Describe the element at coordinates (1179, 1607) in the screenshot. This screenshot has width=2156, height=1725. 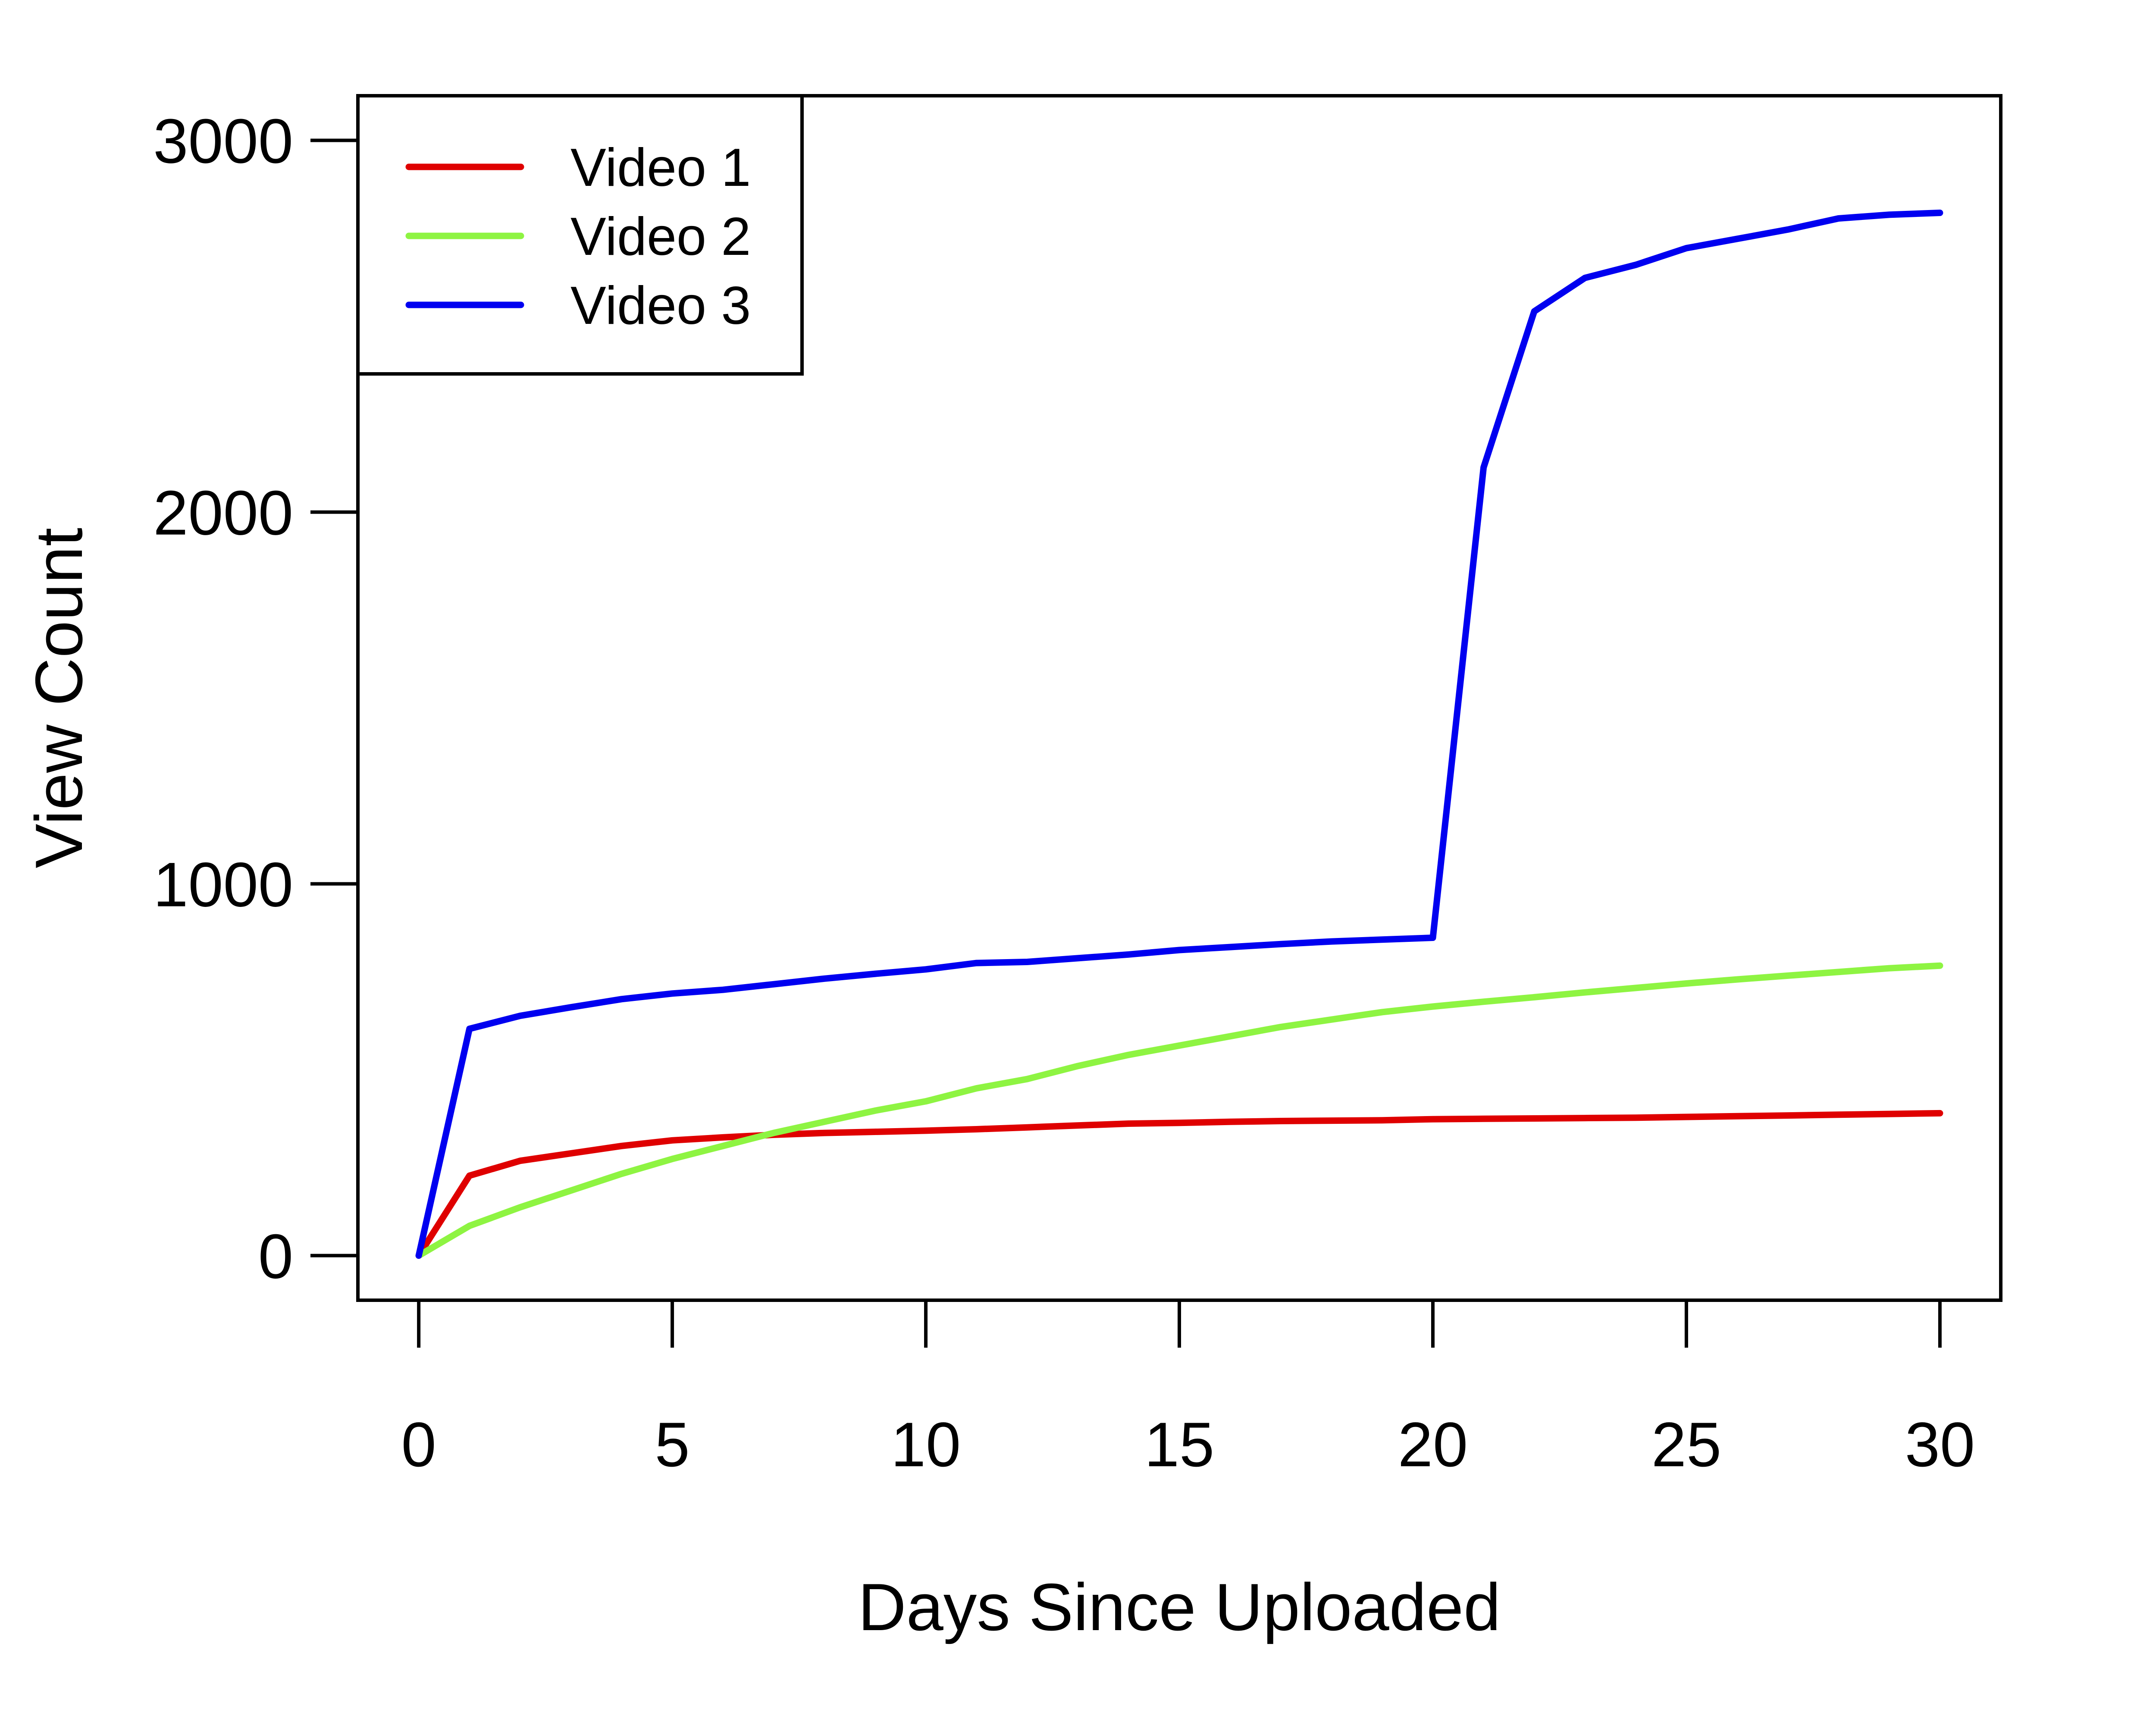
I see `x-axis-title: Days Since Uploaded` at that location.